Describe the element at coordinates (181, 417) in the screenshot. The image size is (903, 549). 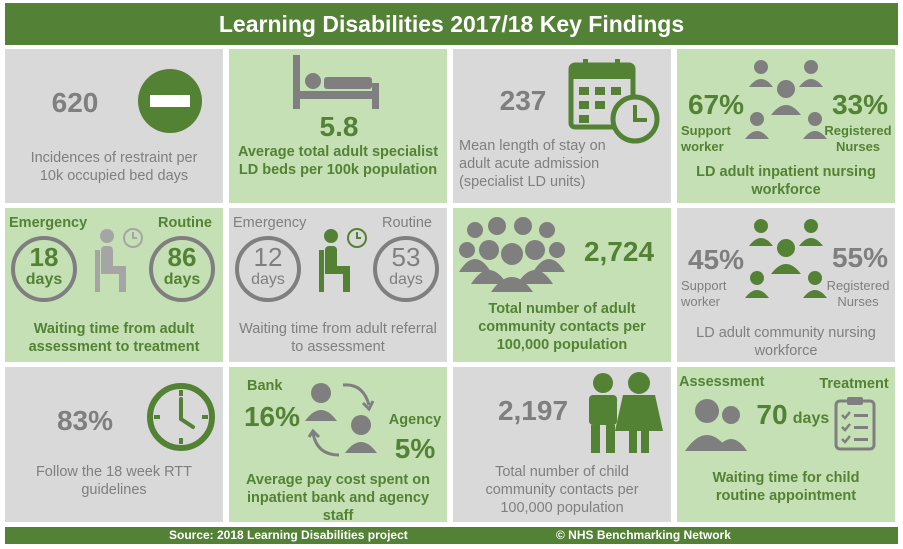
I see `clock-icon` at that location.